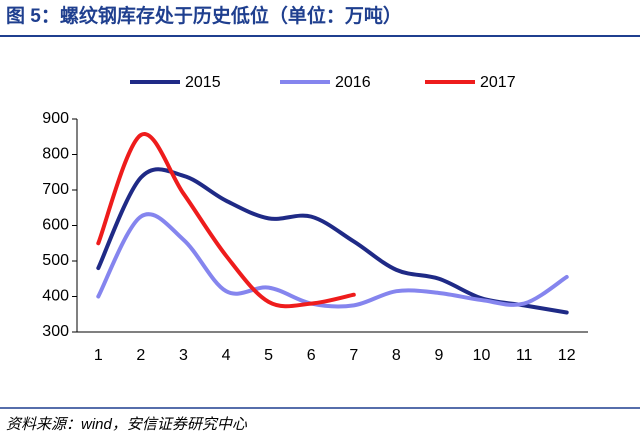  Describe the element at coordinates (396, 355) in the screenshot. I see `x-tick-label: 8` at that location.